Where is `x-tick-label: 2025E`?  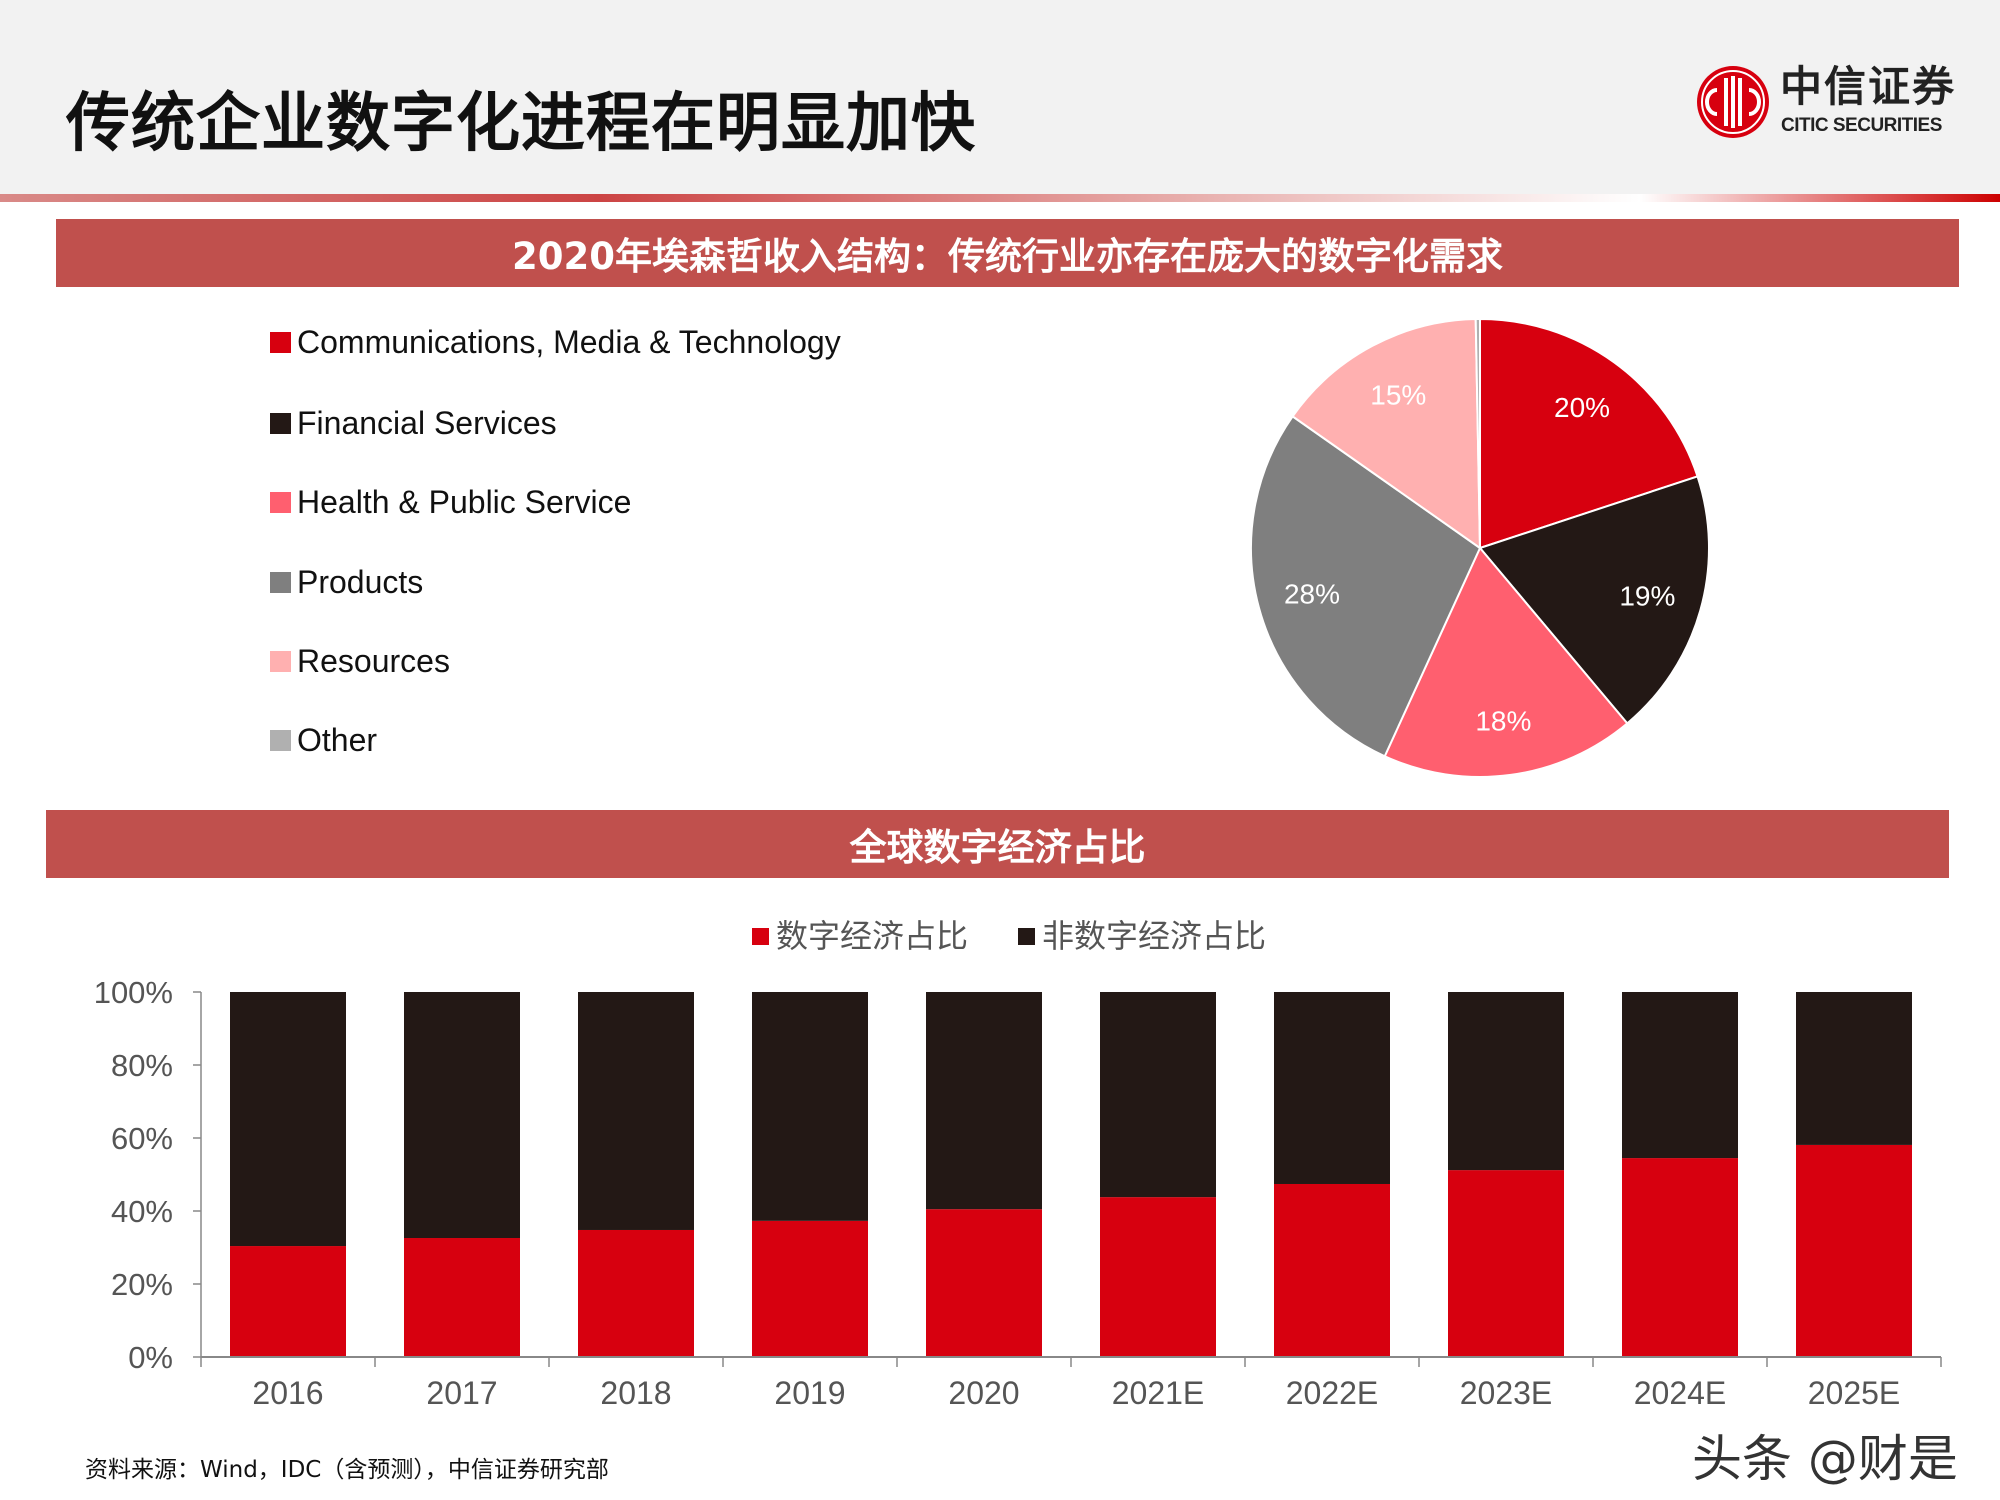 x-tick-label: 2025E is located at coordinates (1854, 1393).